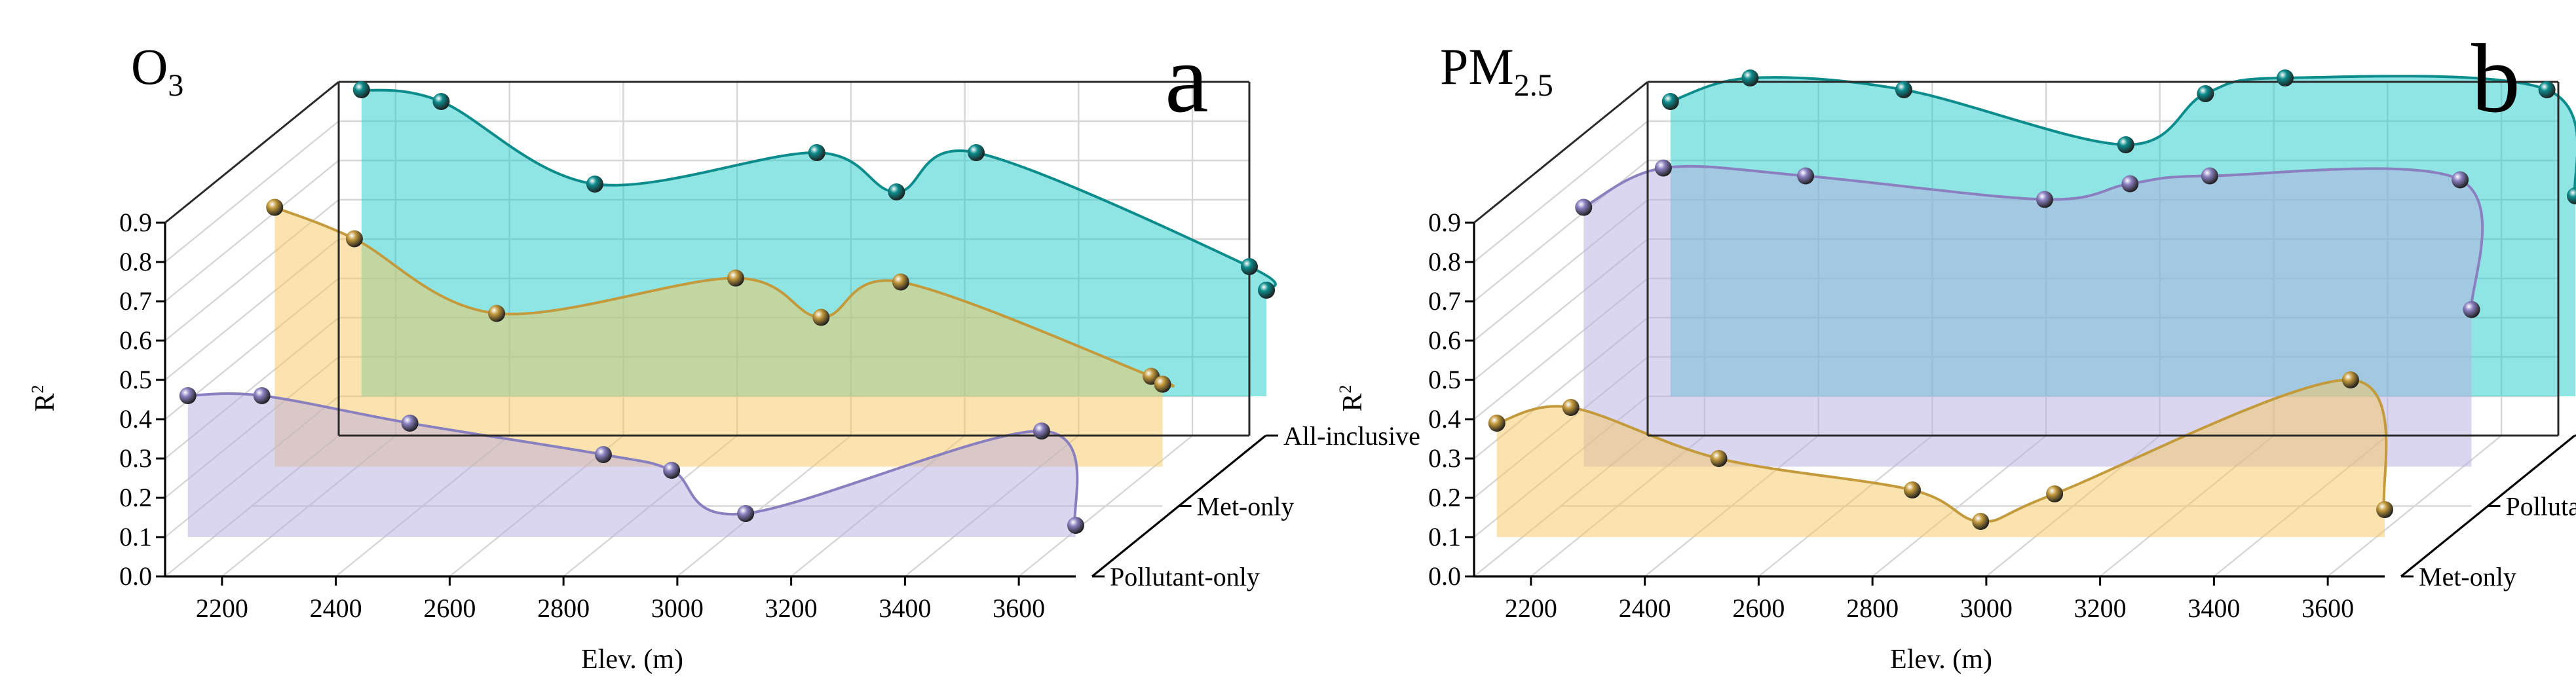 The height and width of the screenshot is (693, 2576). I want to click on y-tick-label: 0.3, so click(1445, 458).